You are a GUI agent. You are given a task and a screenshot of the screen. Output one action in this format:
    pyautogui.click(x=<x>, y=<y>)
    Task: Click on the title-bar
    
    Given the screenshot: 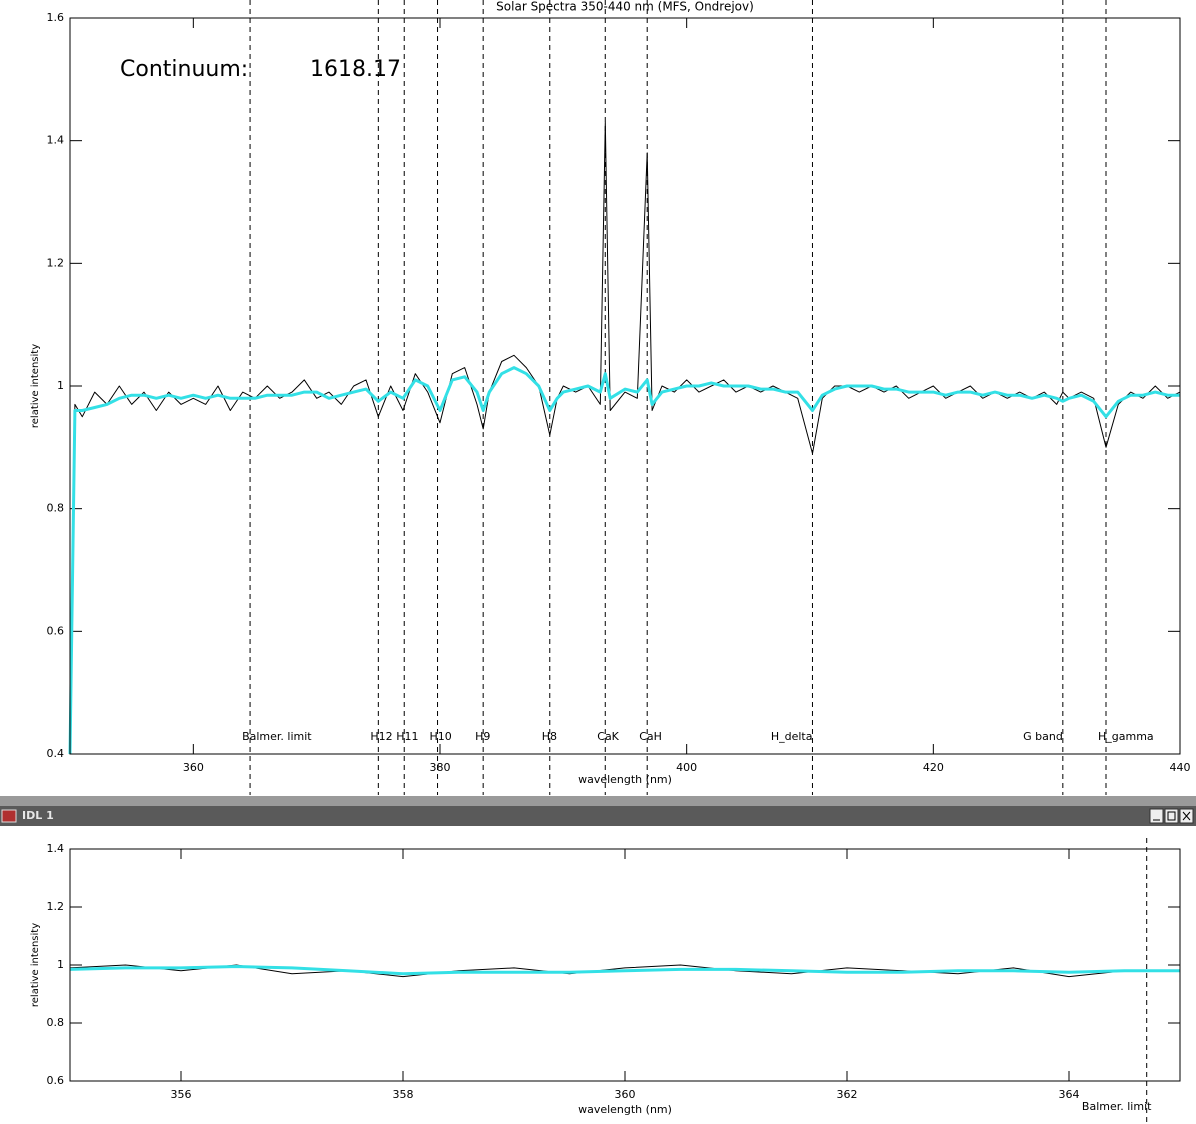 What is the action you would take?
    pyautogui.click(x=598, y=816)
    